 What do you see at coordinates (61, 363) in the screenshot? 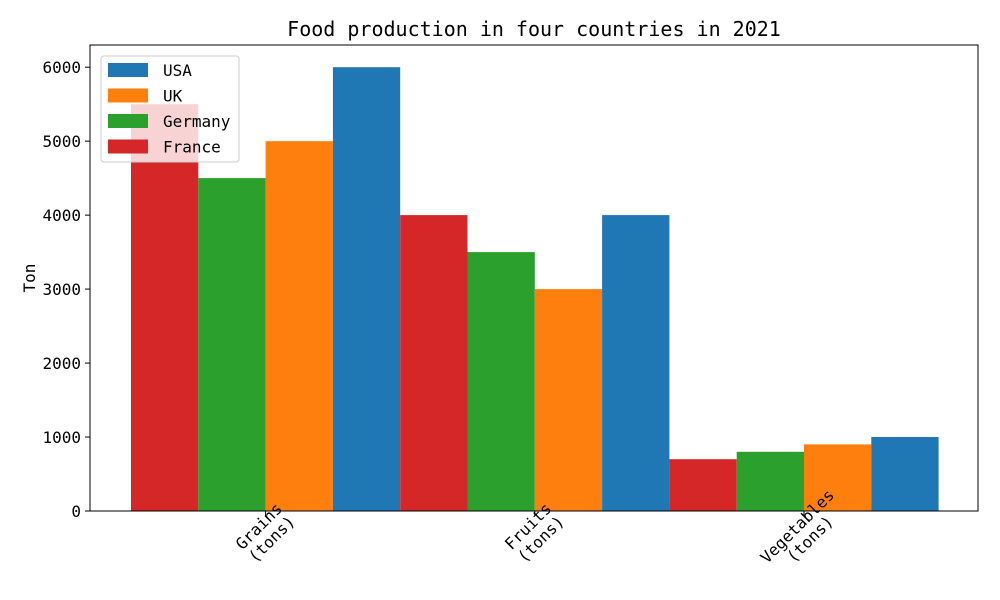
I see `y-tick-label: 2000` at bounding box center [61, 363].